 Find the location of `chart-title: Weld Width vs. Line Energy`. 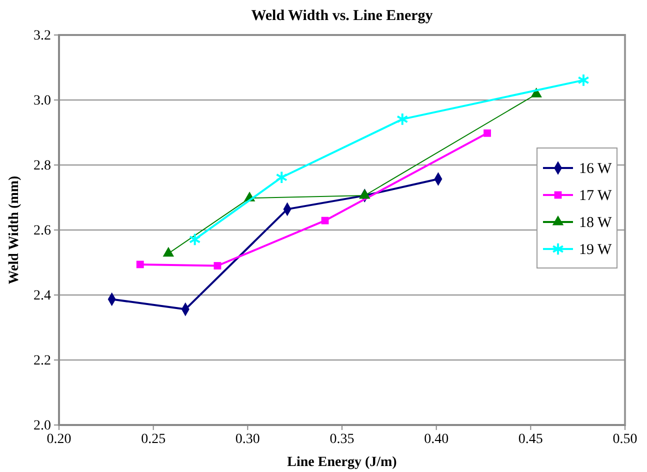

chart-title: Weld Width vs. Line Energy is located at coordinates (342, 16).